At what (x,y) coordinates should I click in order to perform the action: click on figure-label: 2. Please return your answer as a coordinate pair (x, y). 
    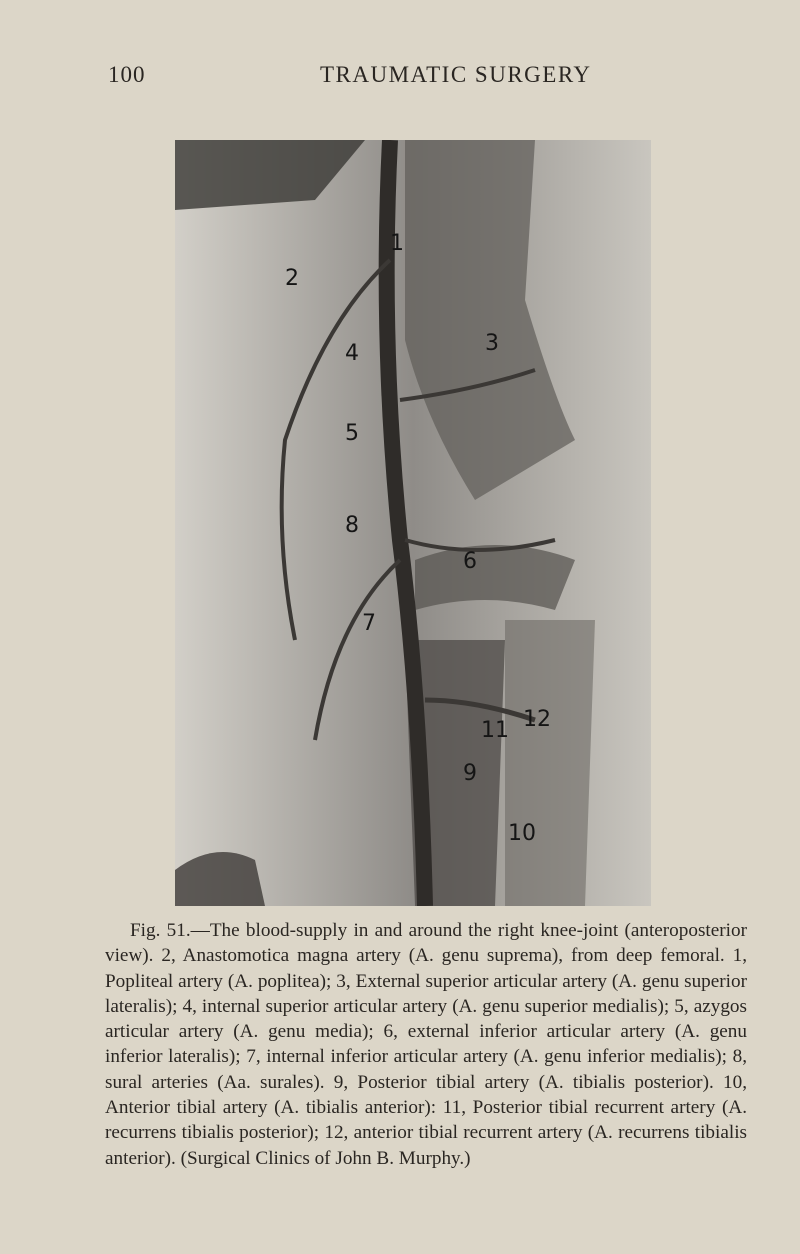
    Looking at the image, I should click on (292, 278).